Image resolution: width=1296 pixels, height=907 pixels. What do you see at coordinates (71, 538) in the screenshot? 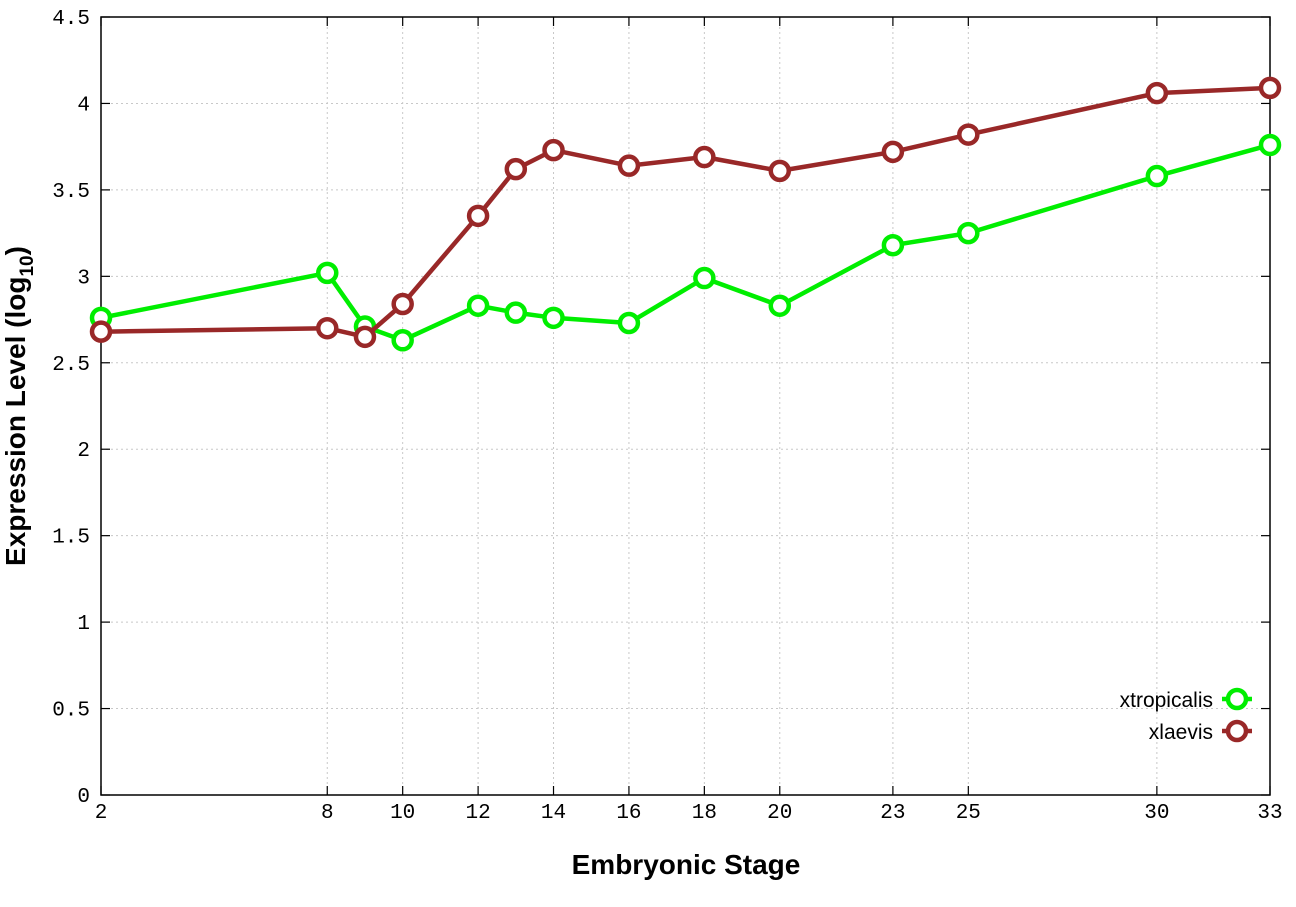
I see `y-tick-label: 1.5` at bounding box center [71, 538].